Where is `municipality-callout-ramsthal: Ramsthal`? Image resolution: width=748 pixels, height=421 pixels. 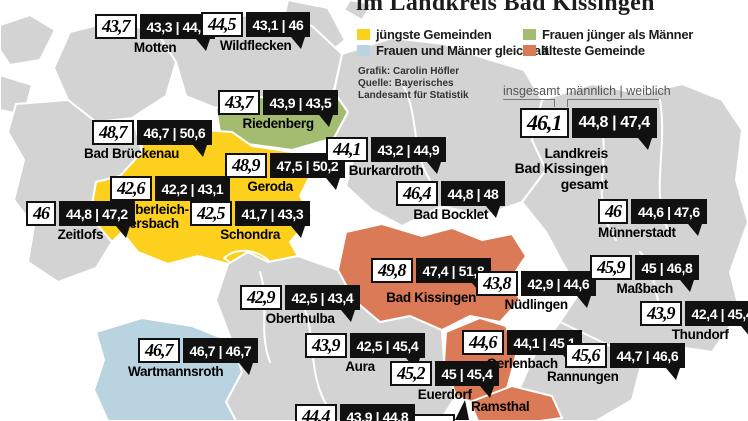 municipality-callout-ramsthal: Ramsthal is located at coordinates (492, 409).